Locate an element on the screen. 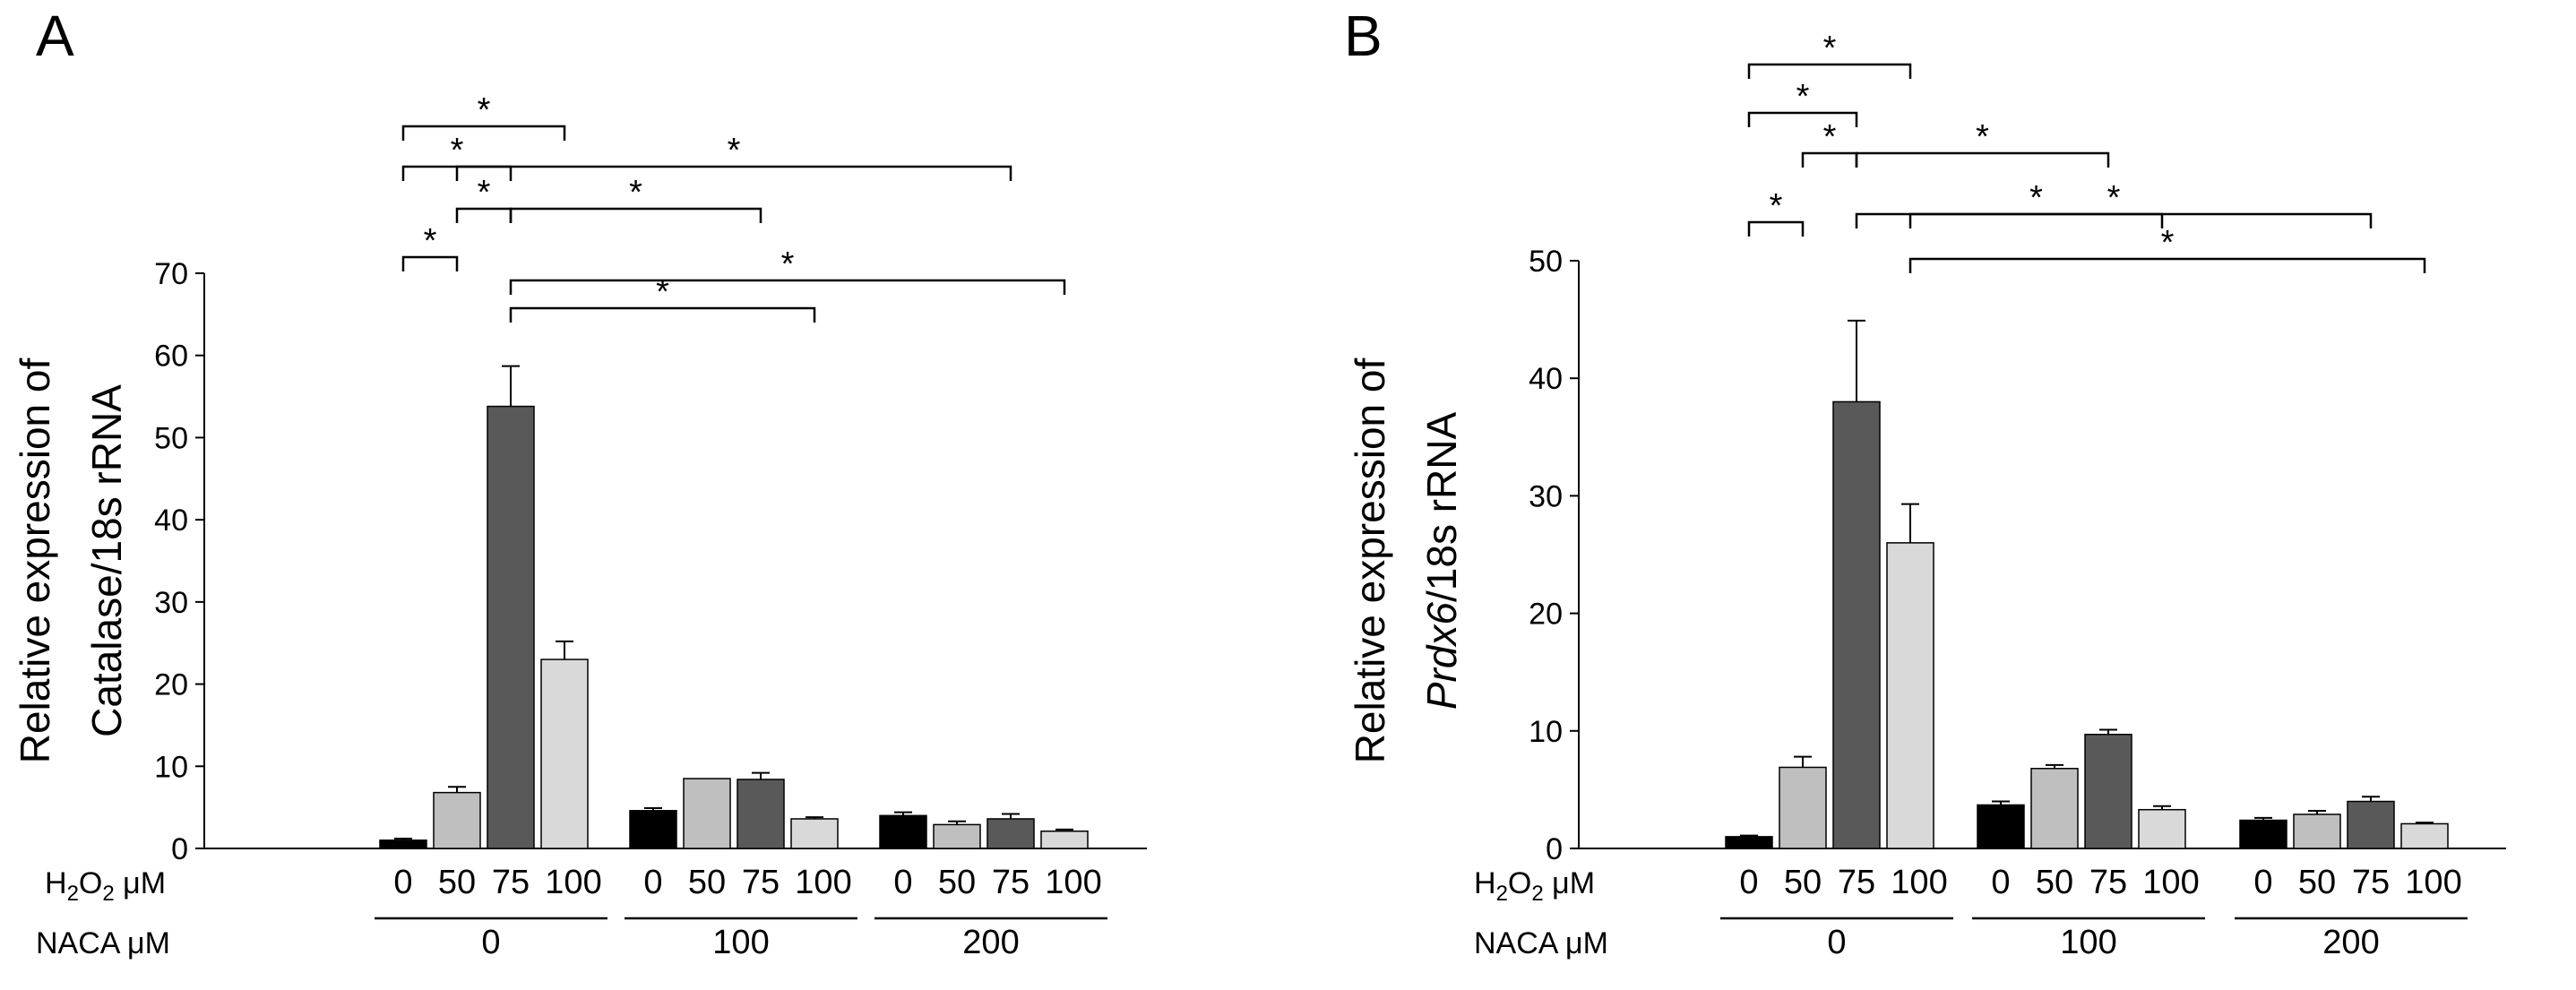 The image size is (2576, 990). panel-label: B is located at coordinates (1363, 36).